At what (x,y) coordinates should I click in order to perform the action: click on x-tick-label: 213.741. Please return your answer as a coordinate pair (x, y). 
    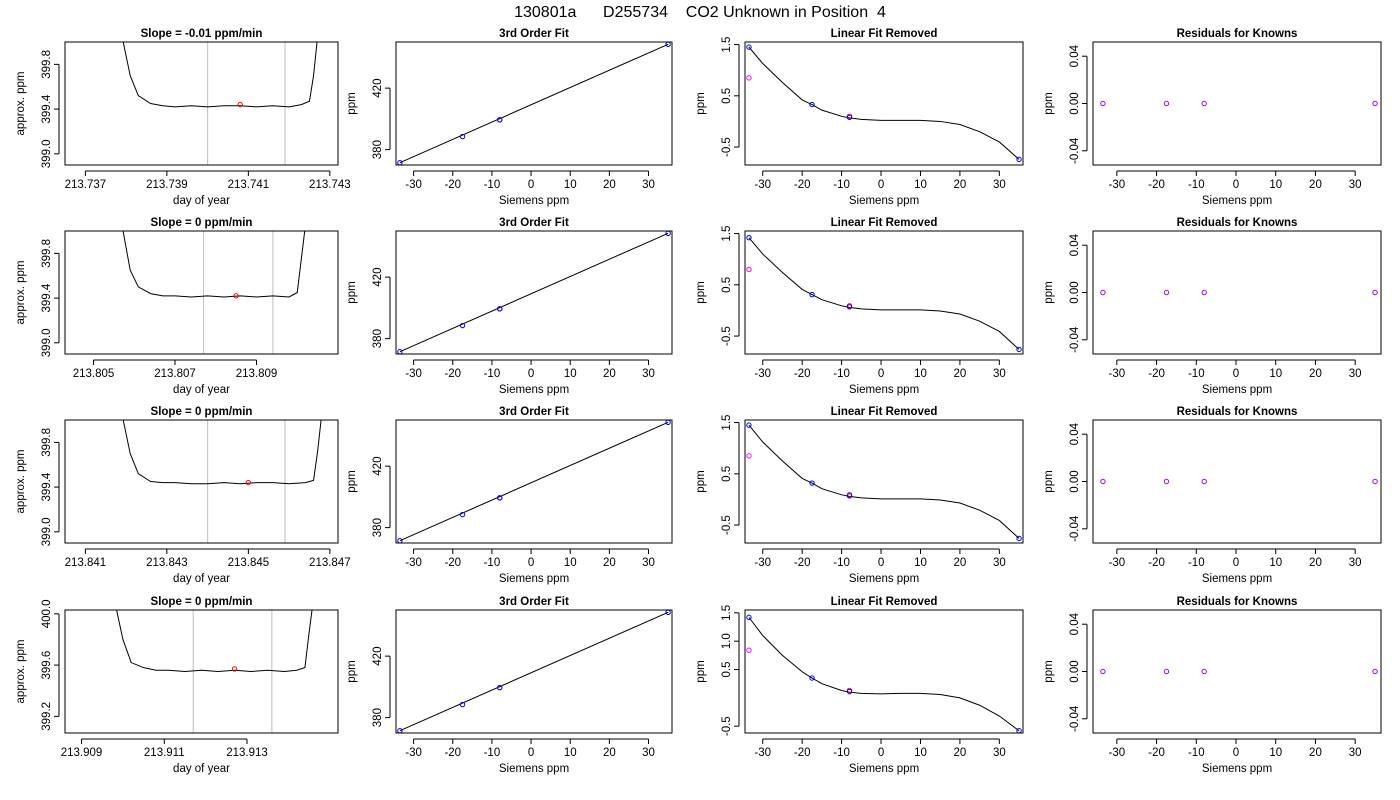
    Looking at the image, I should click on (249, 185).